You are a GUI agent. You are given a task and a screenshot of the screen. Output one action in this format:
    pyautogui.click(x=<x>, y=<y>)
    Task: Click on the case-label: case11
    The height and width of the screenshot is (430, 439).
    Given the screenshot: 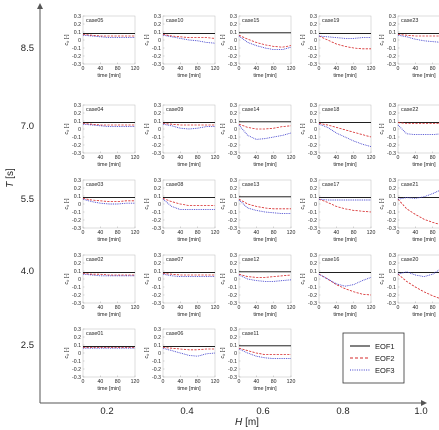 What is the action you would take?
    pyautogui.click(x=250, y=334)
    